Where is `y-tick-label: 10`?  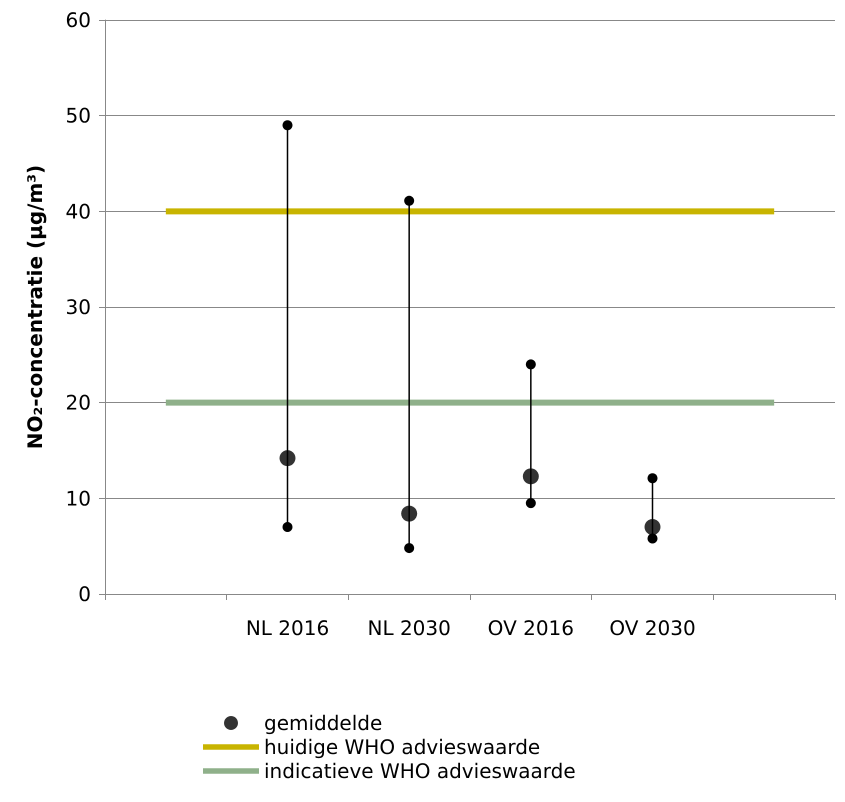
y-tick-label: 10 is located at coordinates (78, 498).